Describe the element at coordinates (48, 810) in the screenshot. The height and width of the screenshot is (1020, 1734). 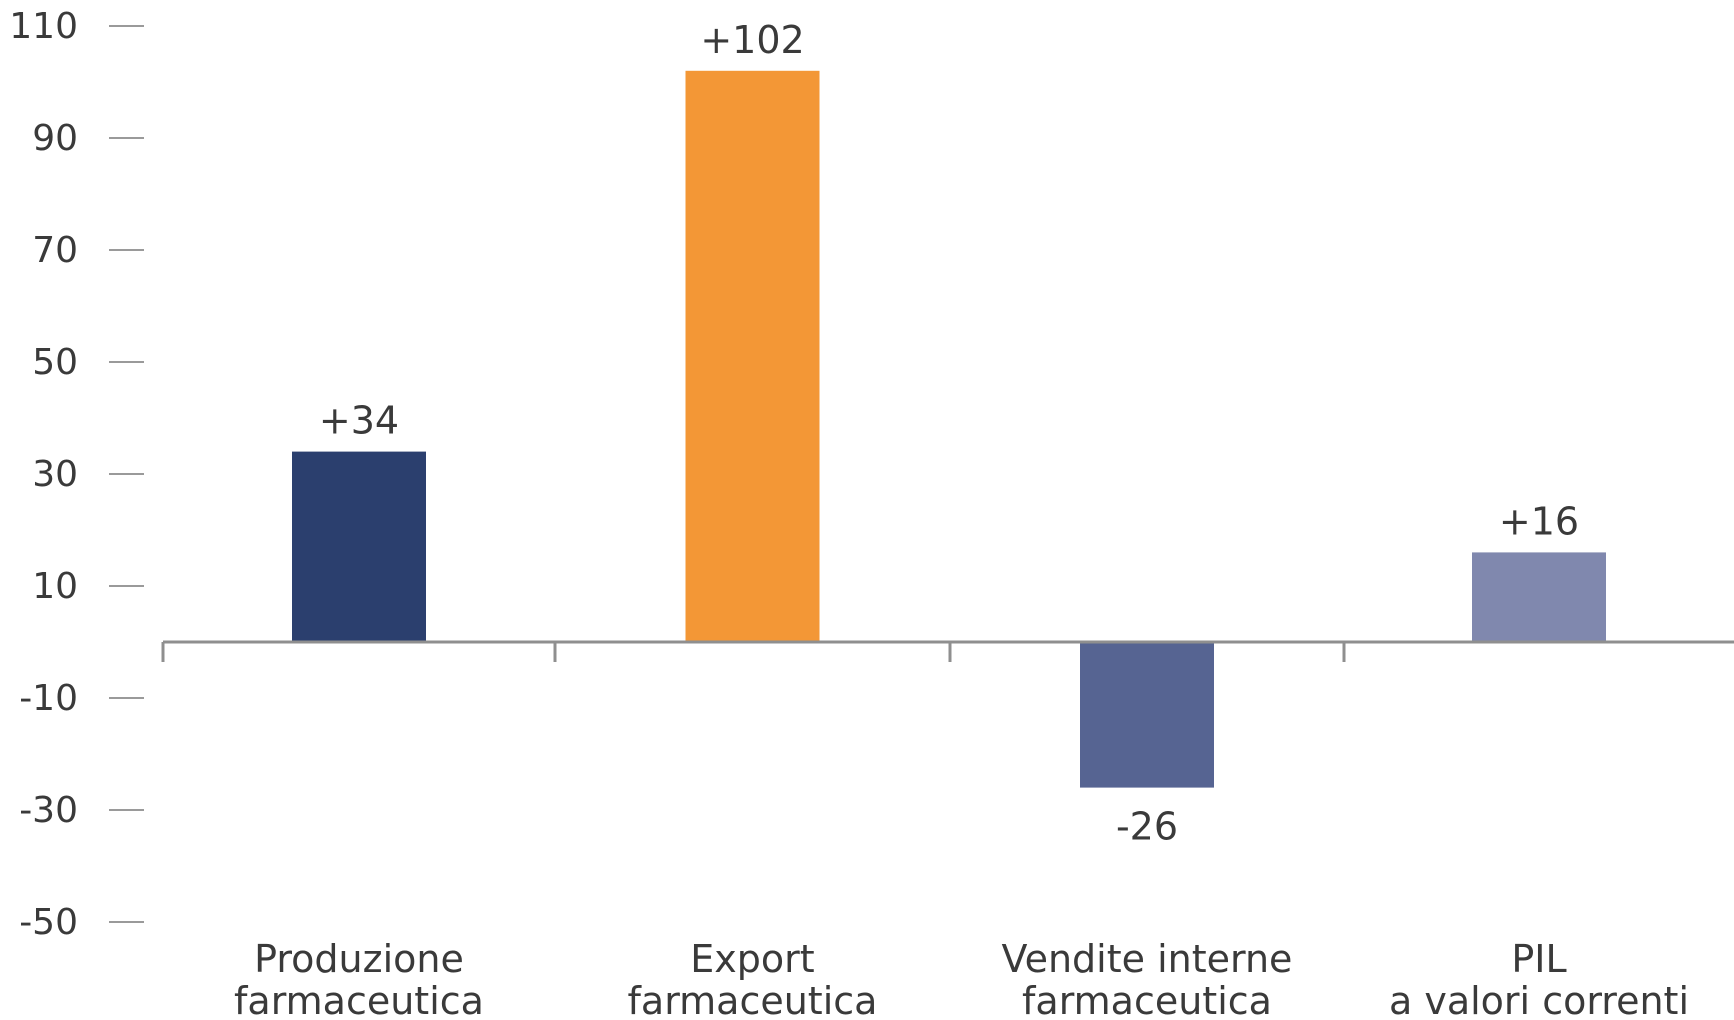
I see `y-tick-label: -30` at that location.